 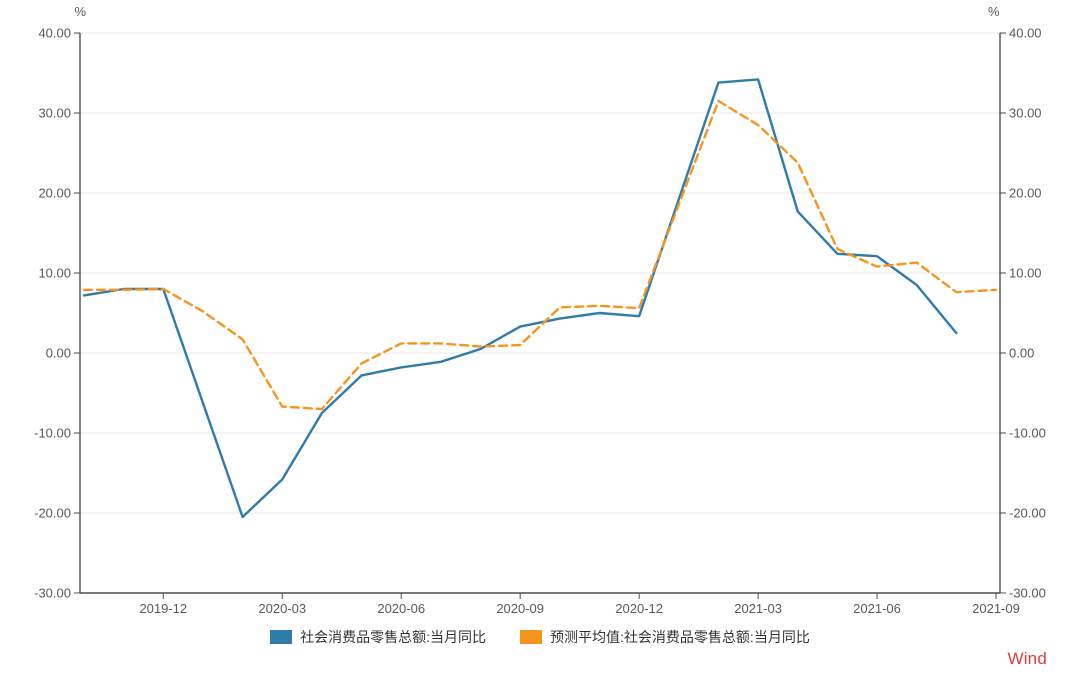 I want to click on y-tick-label-left: 10.00, so click(x=54, y=273).